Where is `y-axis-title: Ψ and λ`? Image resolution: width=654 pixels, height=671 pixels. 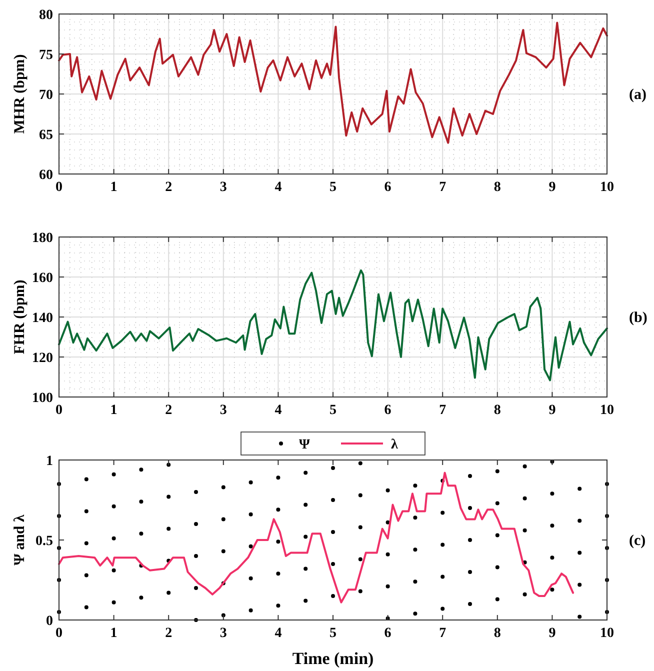 y-axis-title: Ψ and λ is located at coordinates (20, 540).